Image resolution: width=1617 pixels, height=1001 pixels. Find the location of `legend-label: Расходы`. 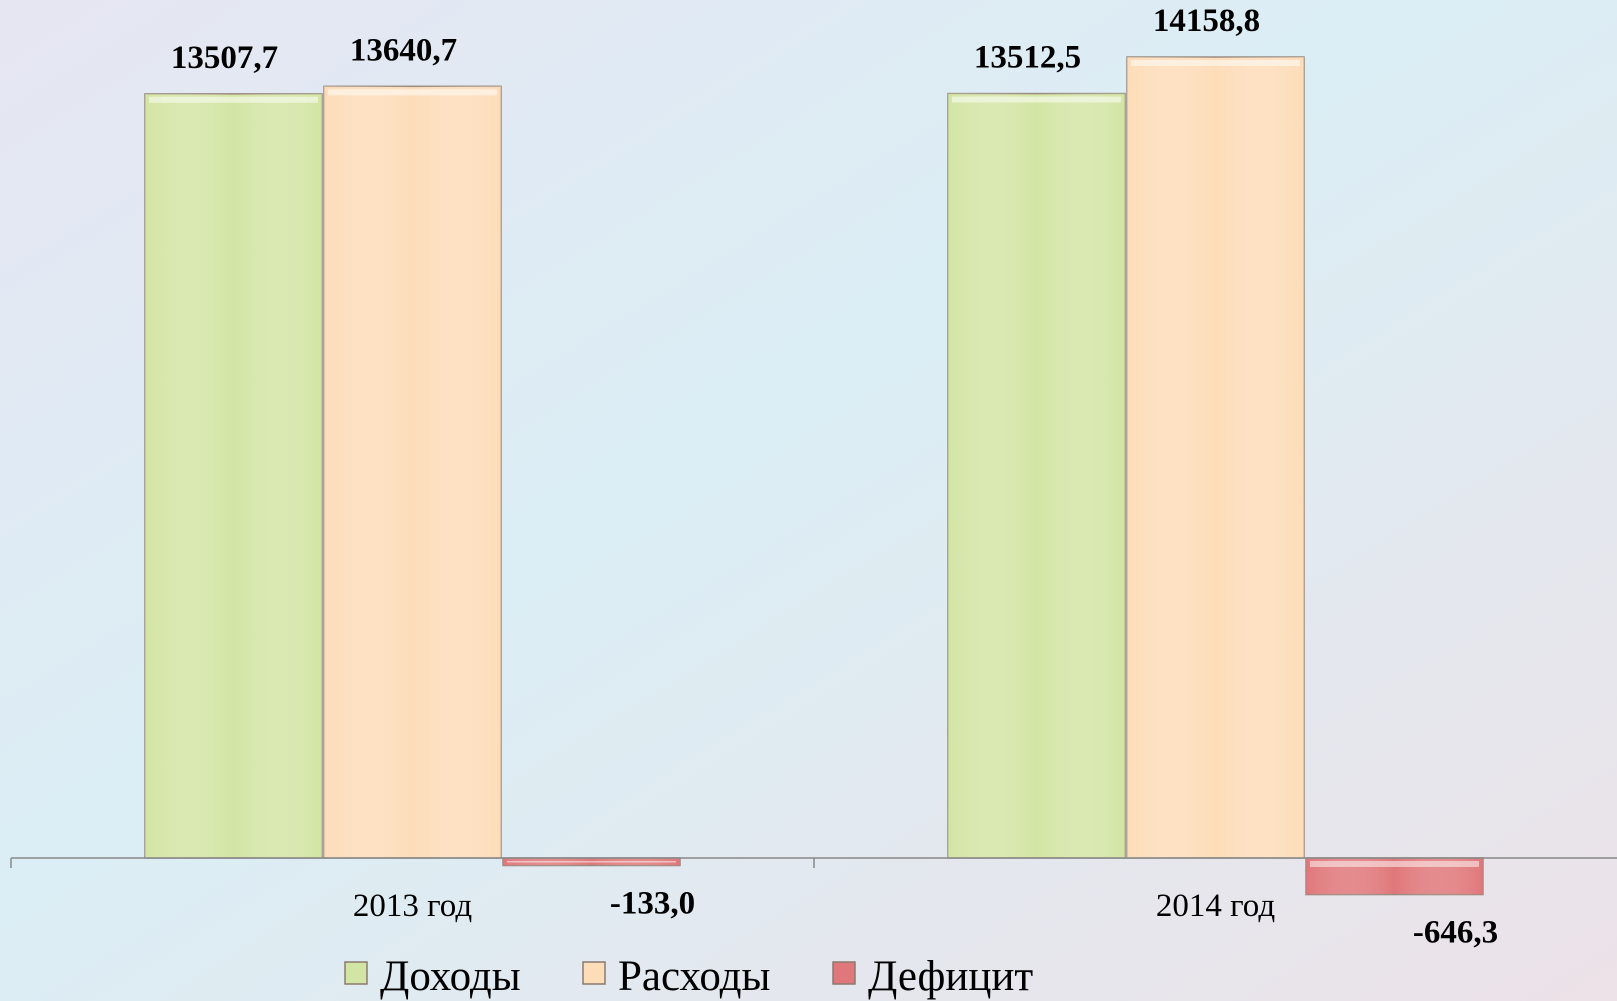

legend-label: Расходы is located at coordinates (694, 976).